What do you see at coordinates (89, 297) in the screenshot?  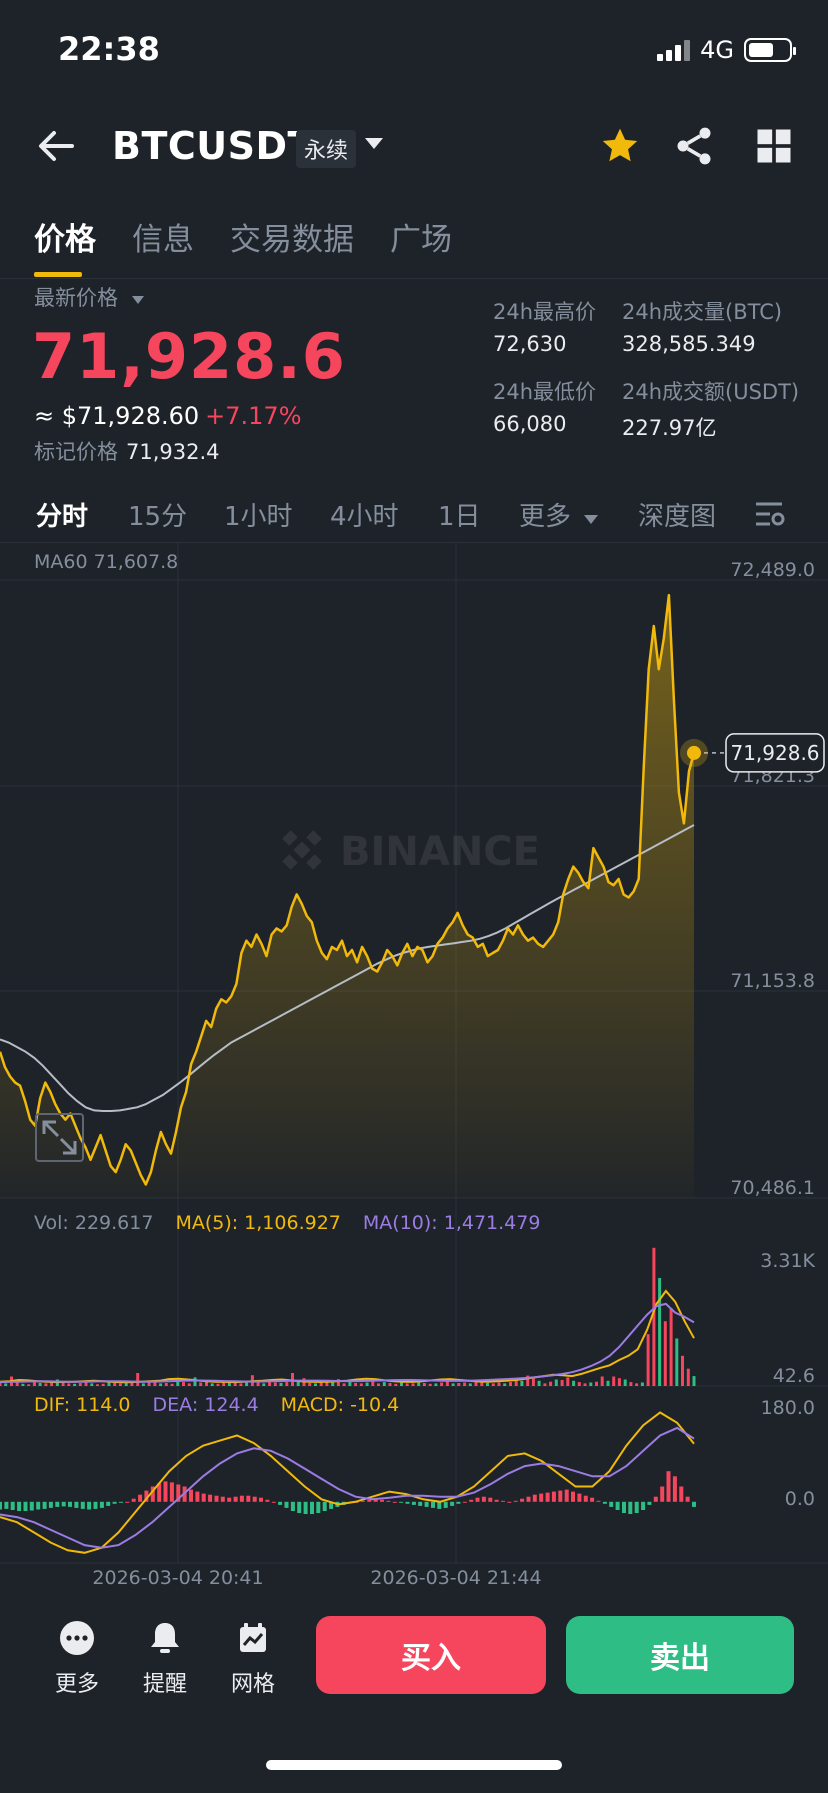 I see `latest-price-selector: 最新价格` at bounding box center [89, 297].